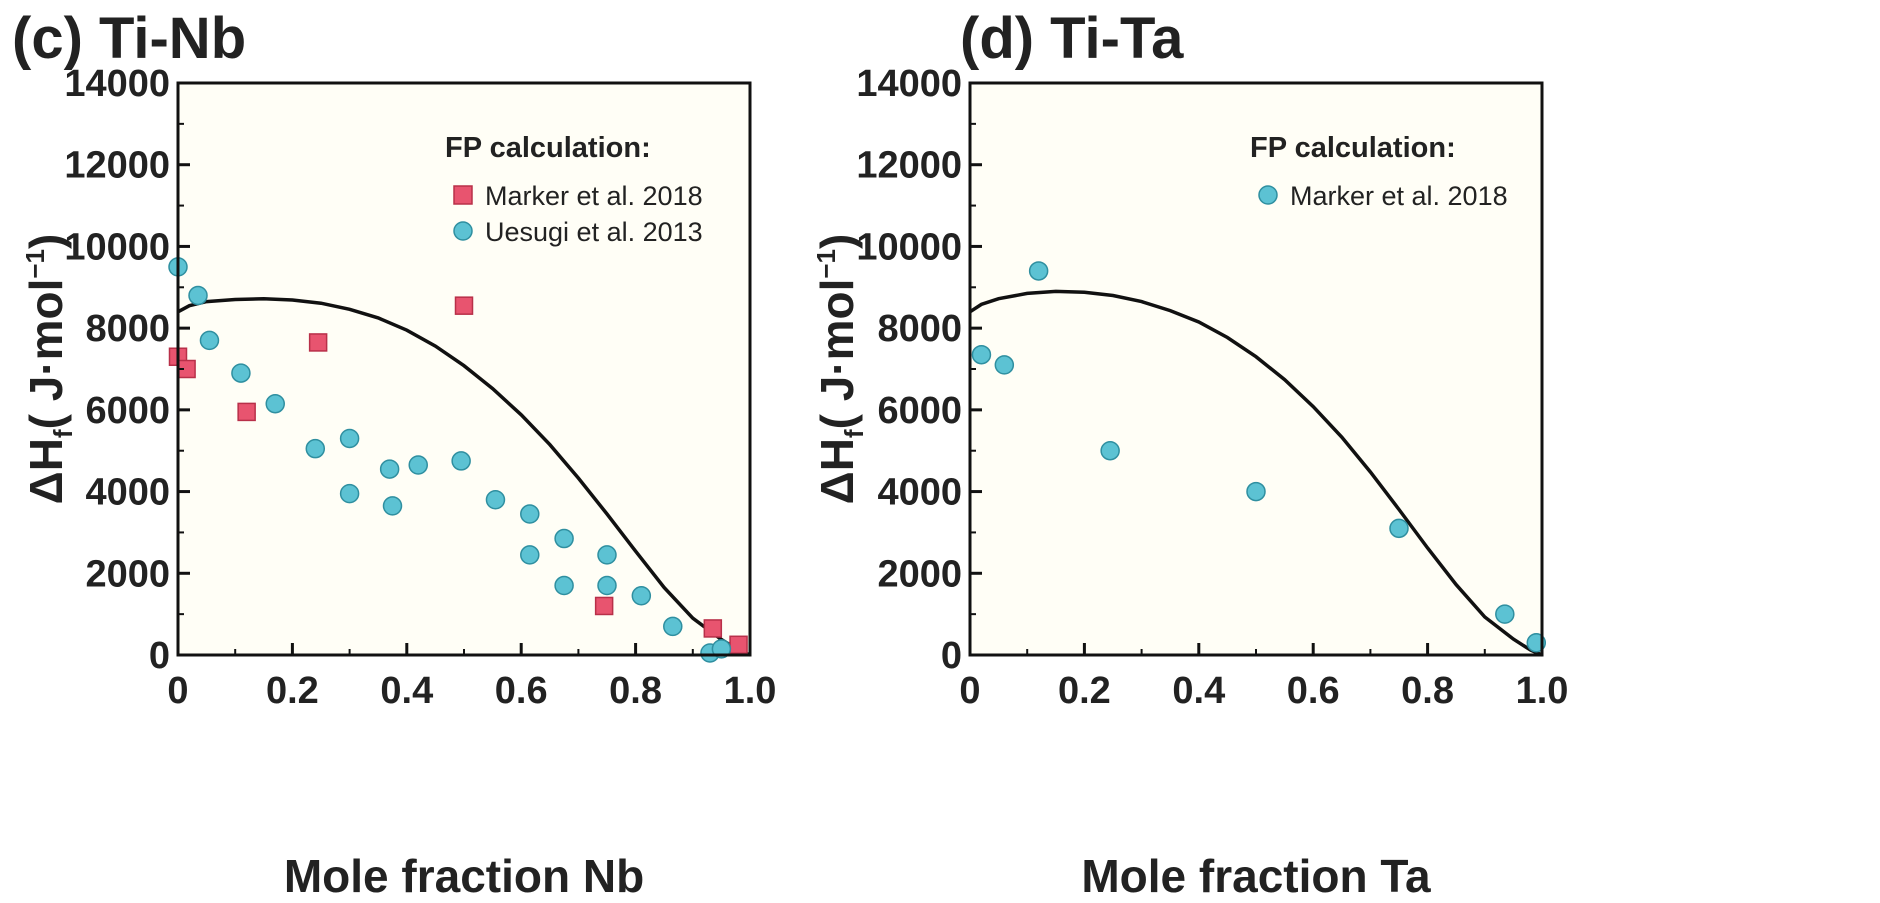 This screenshot has width=1880, height=903. Describe the element at coordinates (1379, 171) in the screenshot. I see `legend: FP calculation: Marker et al. 2018` at that location.